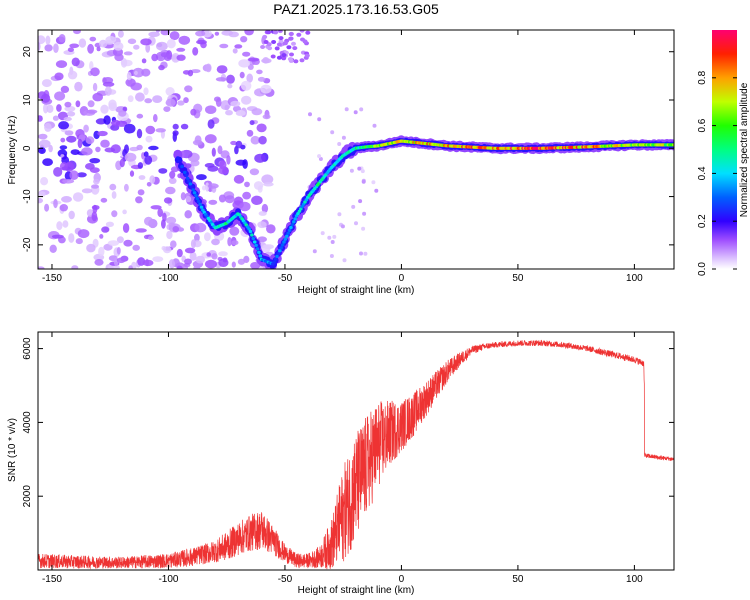  What do you see at coordinates (168, 278) in the screenshot?
I see `x-tick-label: -100` at bounding box center [168, 278].